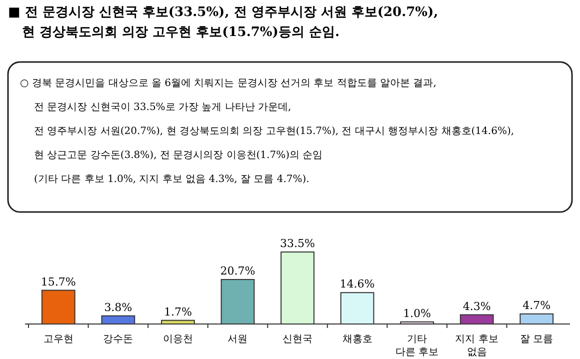 The height and width of the screenshot is (359, 580). I want to click on text: 전 영주부시장 서원(20.7%), 현 경상북도의회 의장 고우현(15.7%), 전 대구시 행정부시장 채홍호(14.6%),, so click(274, 131).